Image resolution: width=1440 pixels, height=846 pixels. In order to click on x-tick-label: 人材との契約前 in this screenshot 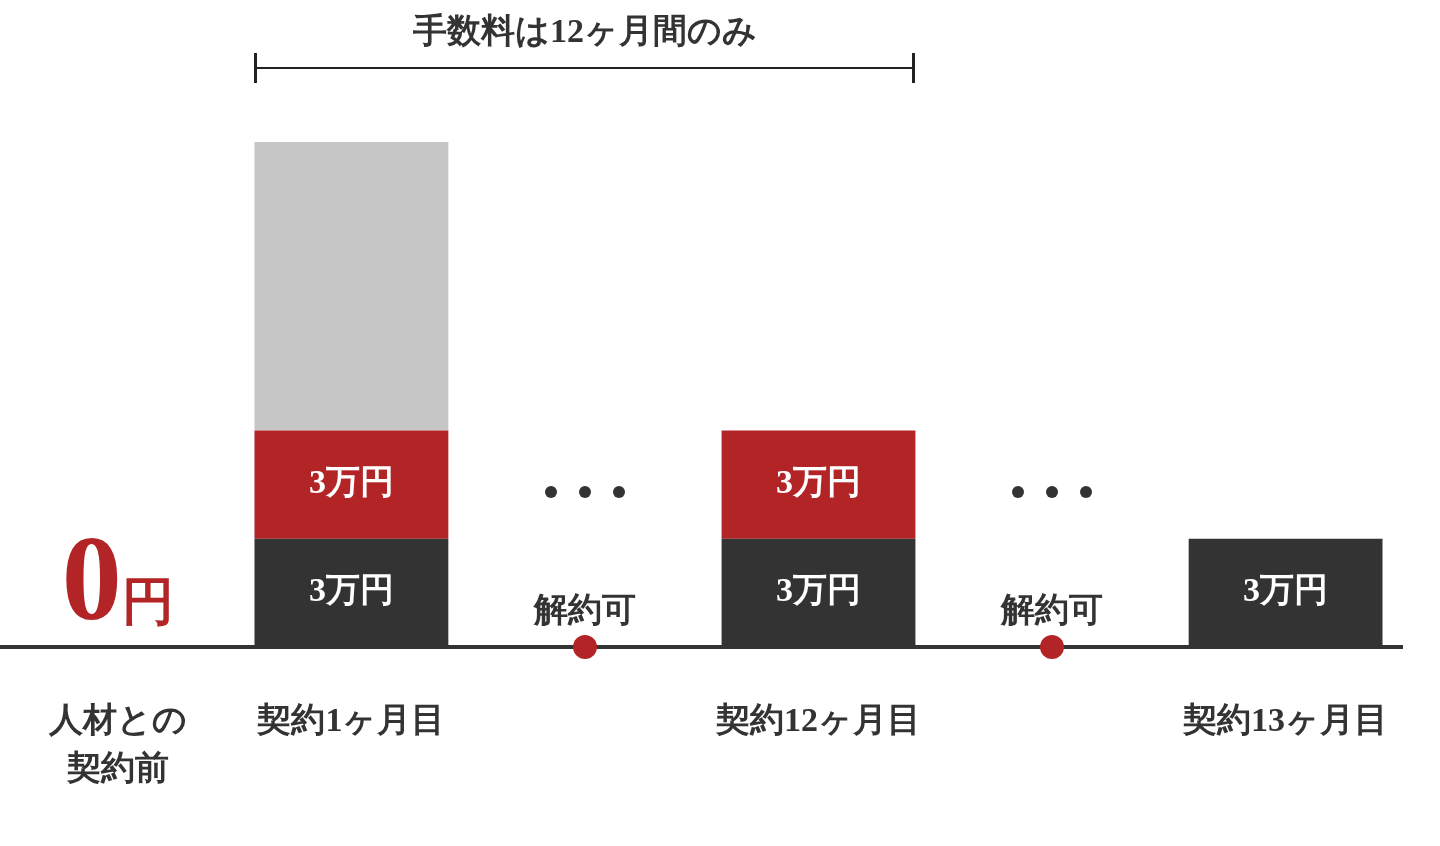, I will do `click(117, 743)`.